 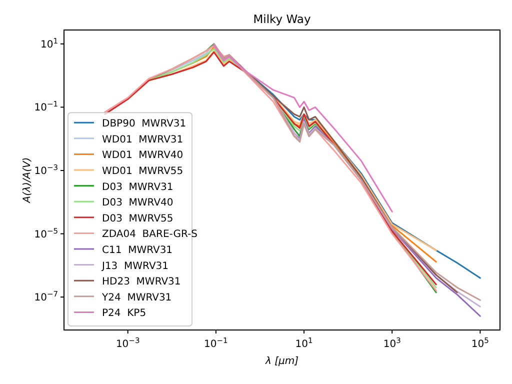 I want to click on legend-label: Y24 MWRV31, so click(x=136, y=298).